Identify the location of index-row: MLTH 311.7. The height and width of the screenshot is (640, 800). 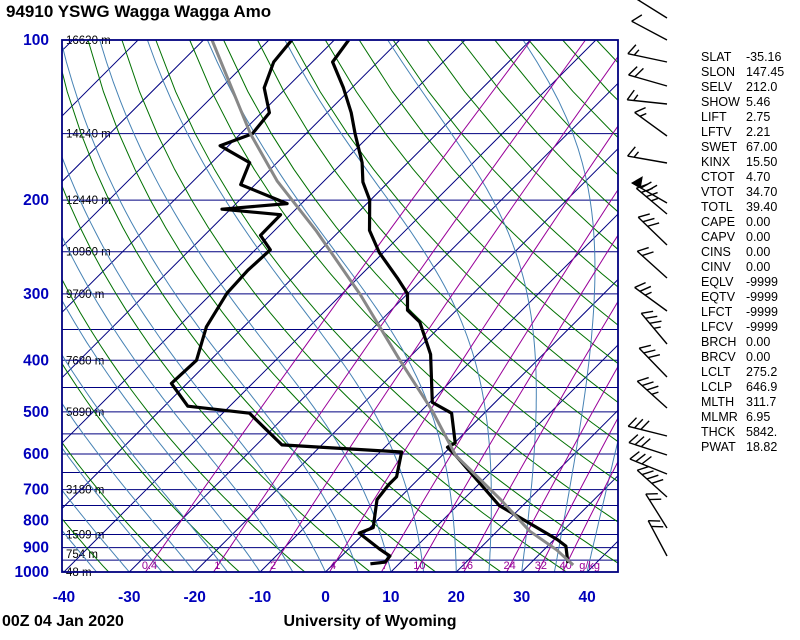
(742, 402).